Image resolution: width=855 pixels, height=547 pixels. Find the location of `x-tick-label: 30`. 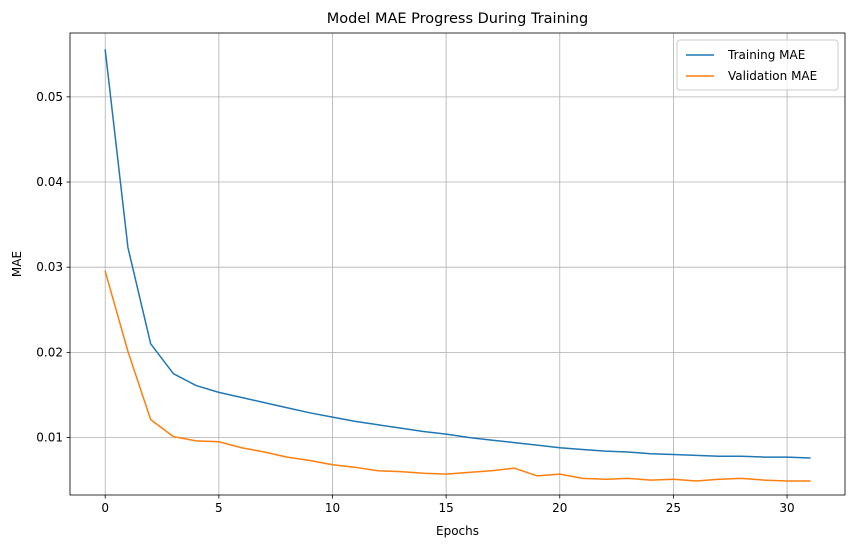

x-tick-label: 30 is located at coordinates (786, 508).